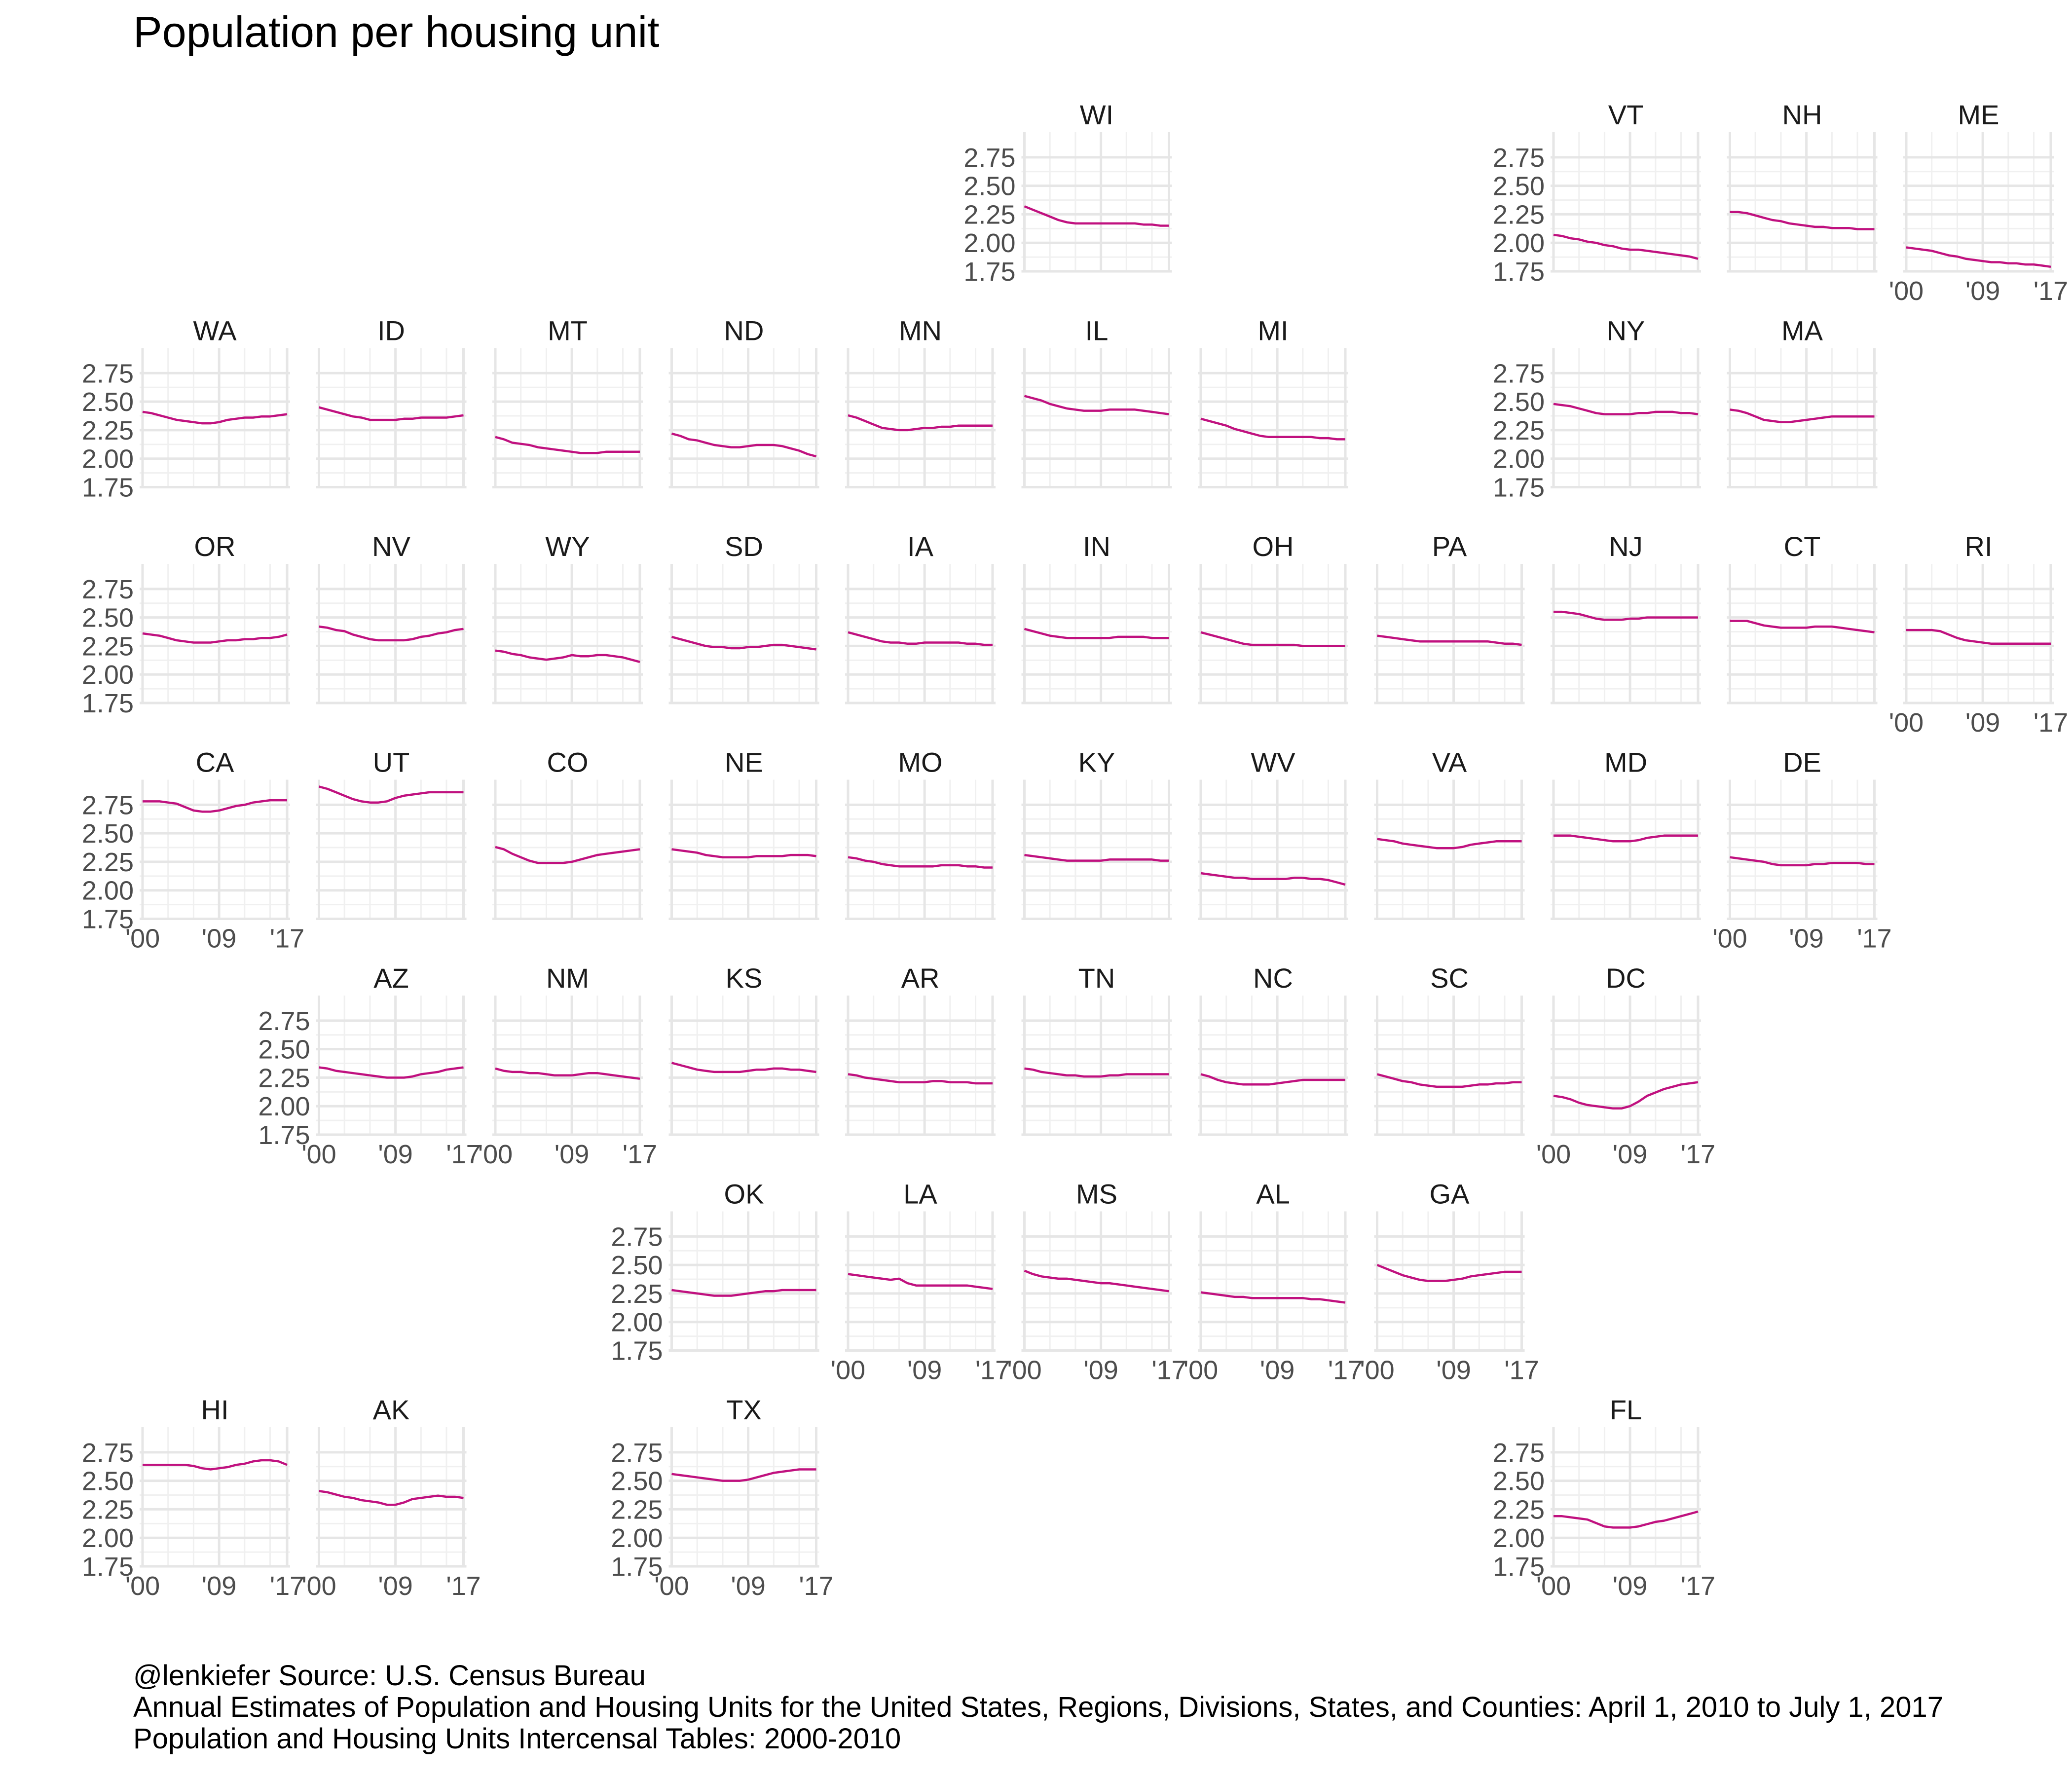 This screenshot has width=2072, height=1776. What do you see at coordinates (744, 833) in the screenshot?
I see `facet-ne: NE` at bounding box center [744, 833].